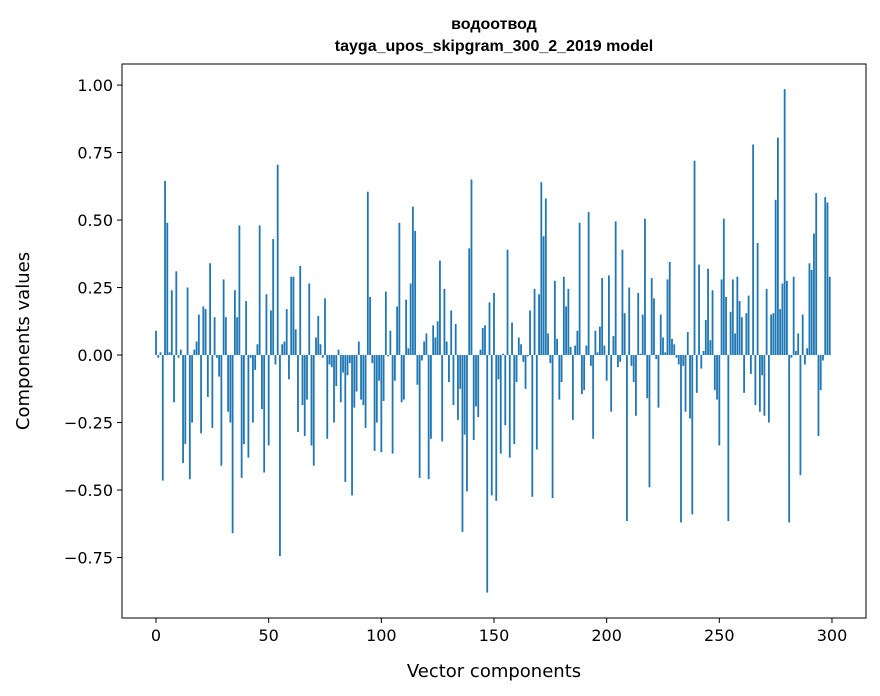 This screenshot has height=696, width=880. Describe the element at coordinates (95, 85) in the screenshot. I see `y-tick-label: 1.00` at that location.